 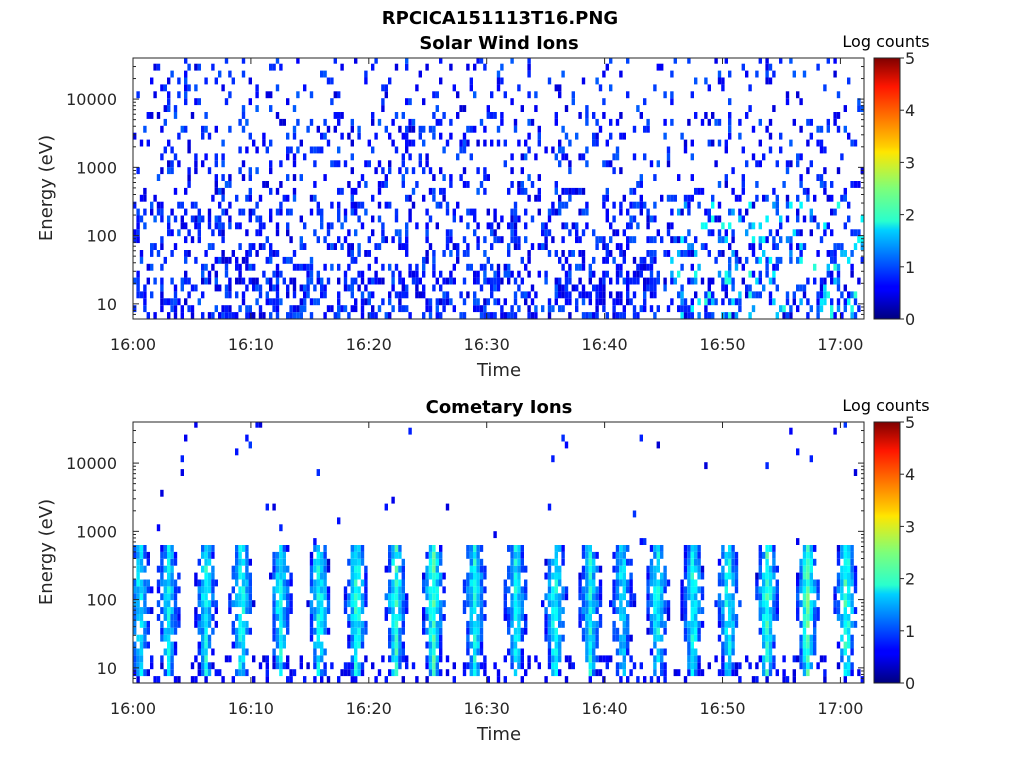 I want to click on figure-title: RPCICA151113T16.PNG, so click(x=500, y=18).